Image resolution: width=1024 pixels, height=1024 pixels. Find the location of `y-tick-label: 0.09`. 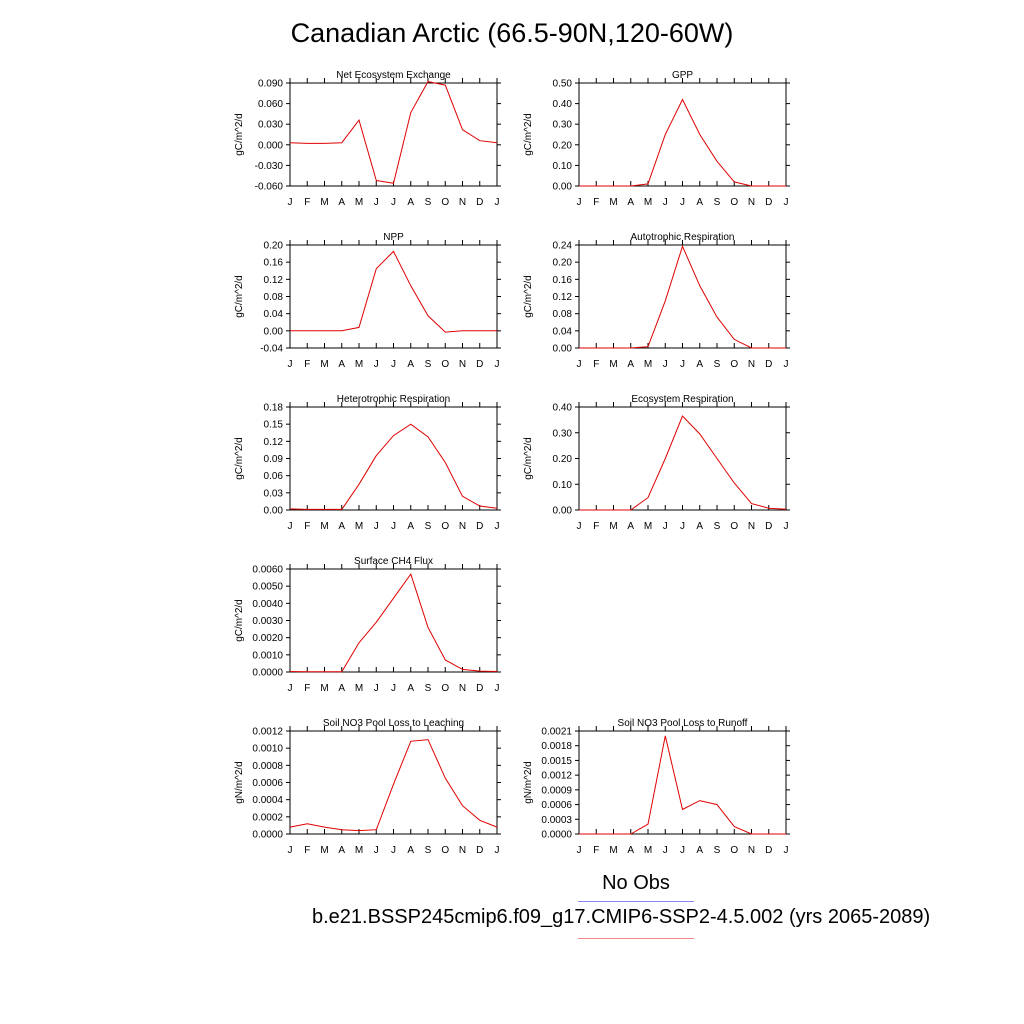

y-tick-label: 0.09 is located at coordinates (274, 459).